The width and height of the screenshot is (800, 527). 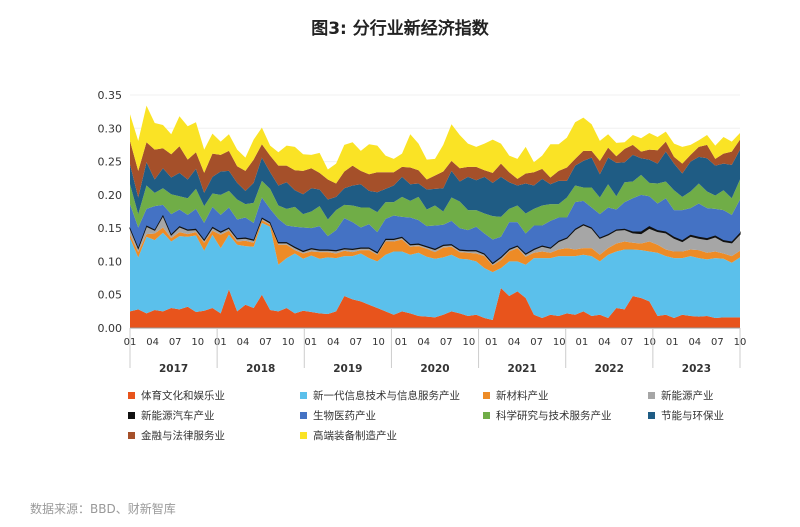 What do you see at coordinates (110, 195) in the screenshot?
I see `y-tick-label: 0.20` at bounding box center [110, 195].